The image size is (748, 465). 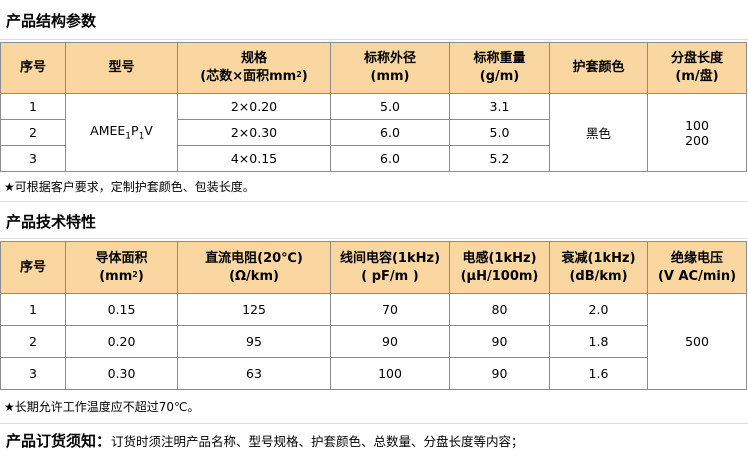 I want to click on cell-spec: 2×0.30, so click(x=254, y=132).